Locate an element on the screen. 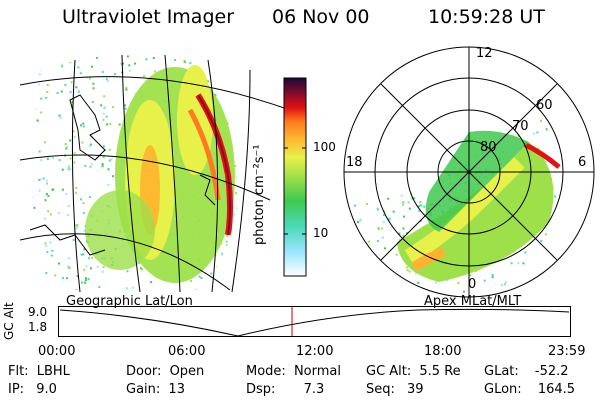  geographic-caption: Geographic Lat/Lon is located at coordinates (129, 301).